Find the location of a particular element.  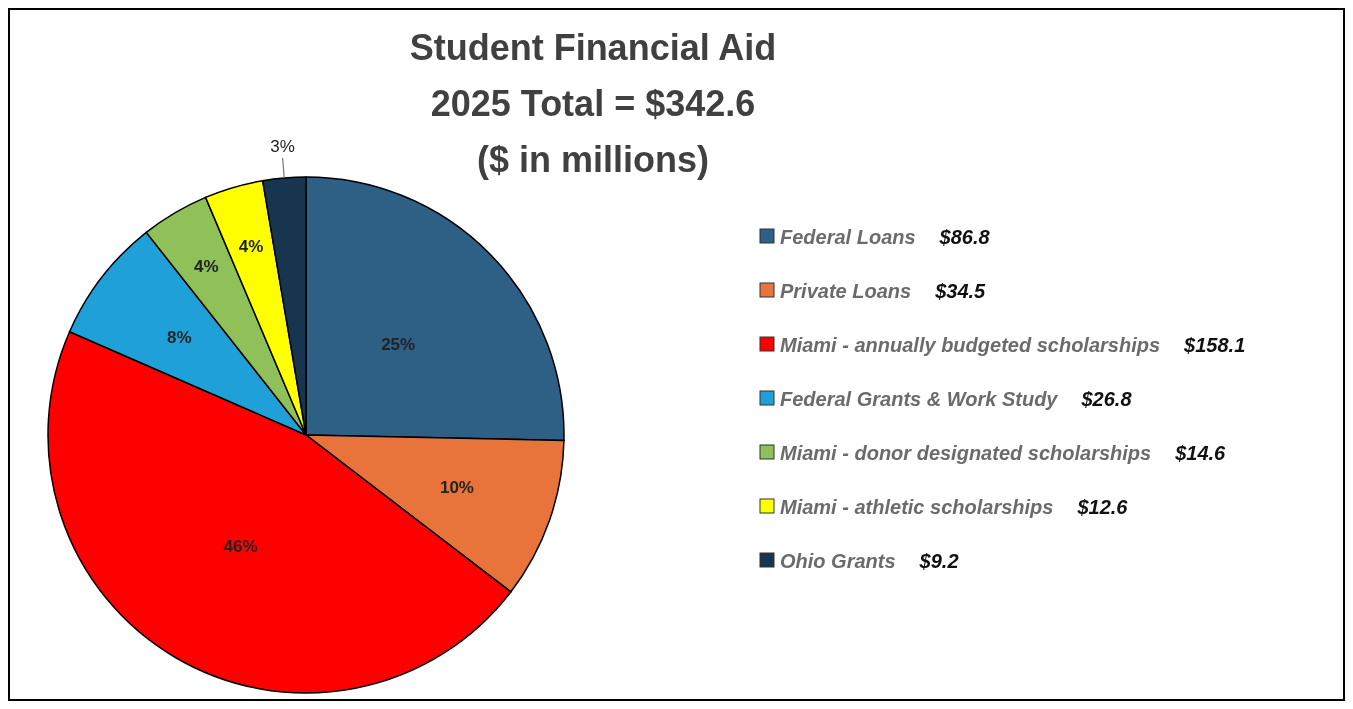

text: 25% is located at coordinates (398, 345).